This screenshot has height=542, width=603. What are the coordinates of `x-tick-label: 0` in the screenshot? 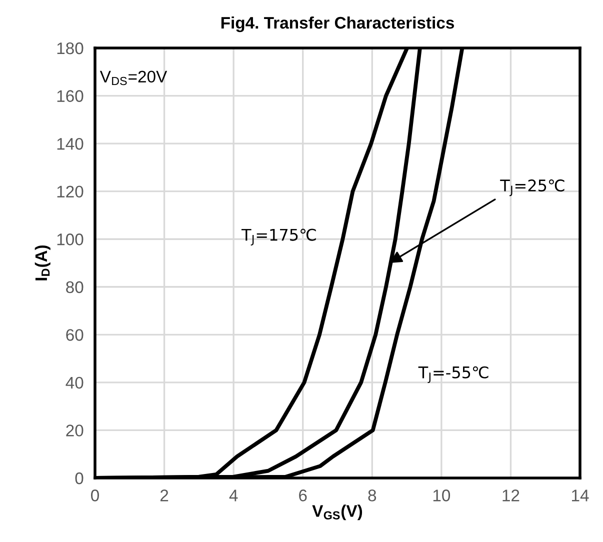 It's located at (95, 496).